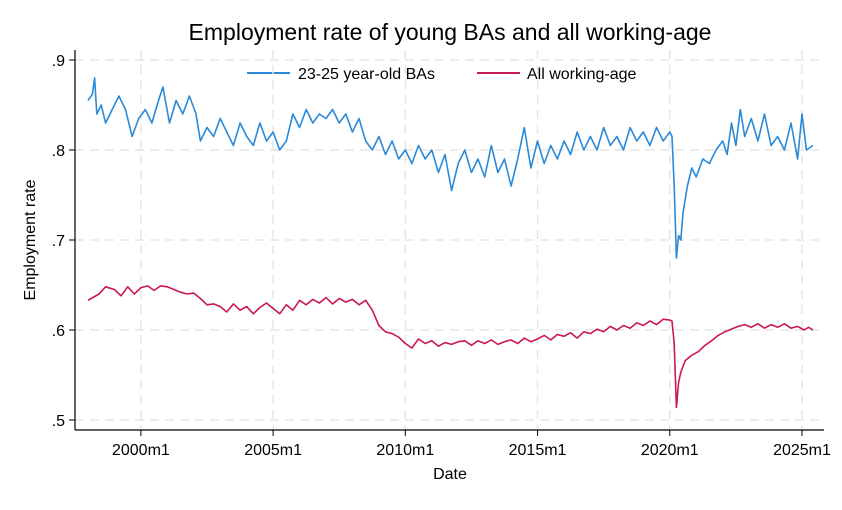 Image resolution: width=842 pixels, height=510 pixels. What do you see at coordinates (141, 450) in the screenshot?
I see `x-tick-label: 2000m1` at bounding box center [141, 450].